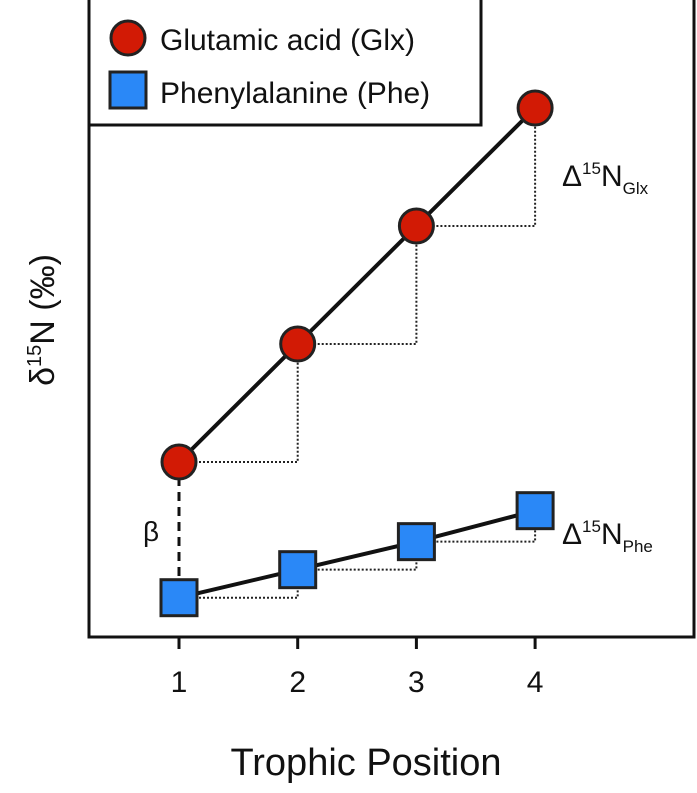 The width and height of the screenshot is (697, 793). What do you see at coordinates (179, 682) in the screenshot?
I see `x-tick-label: 1` at bounding box center [179, 682].